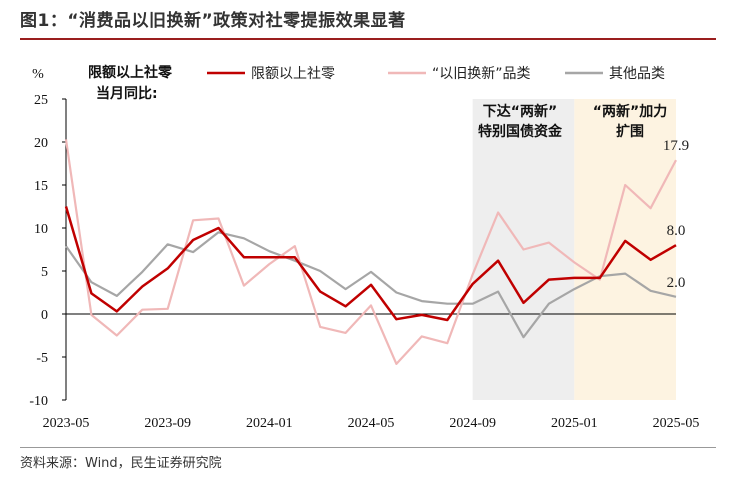  Describe the element at coordinates (371, 423) in the screenshot. I see `x-tick-label: 2024-05` at that location.